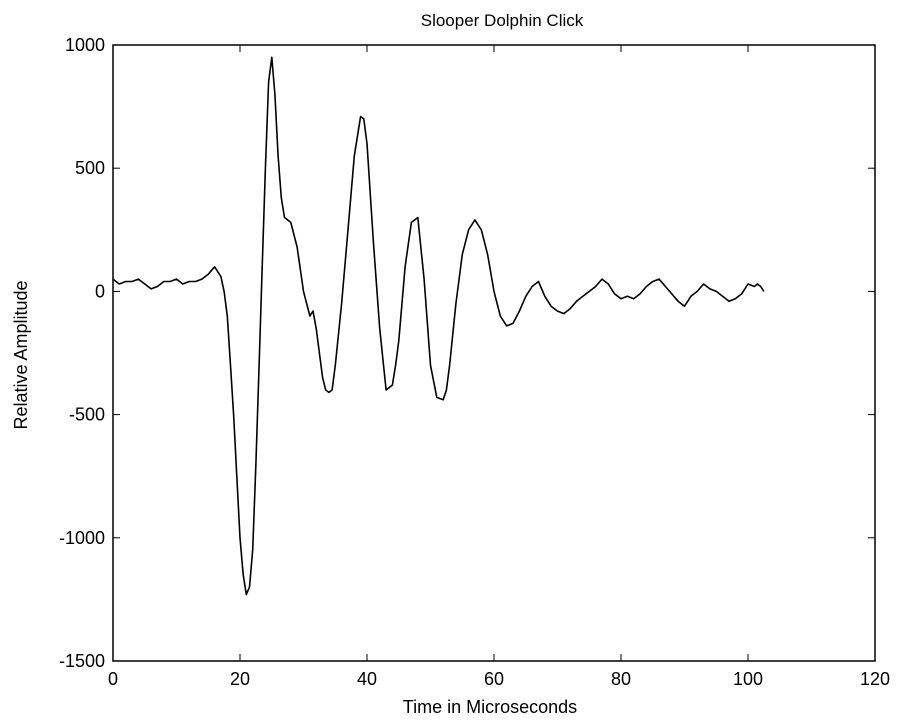 This screenshot has height=721, width=897. What do you see at coordinates (21, 354) in the screenshot?
I see `y-axis-label: Relative Amplitude` at bounding box center [21, 354].